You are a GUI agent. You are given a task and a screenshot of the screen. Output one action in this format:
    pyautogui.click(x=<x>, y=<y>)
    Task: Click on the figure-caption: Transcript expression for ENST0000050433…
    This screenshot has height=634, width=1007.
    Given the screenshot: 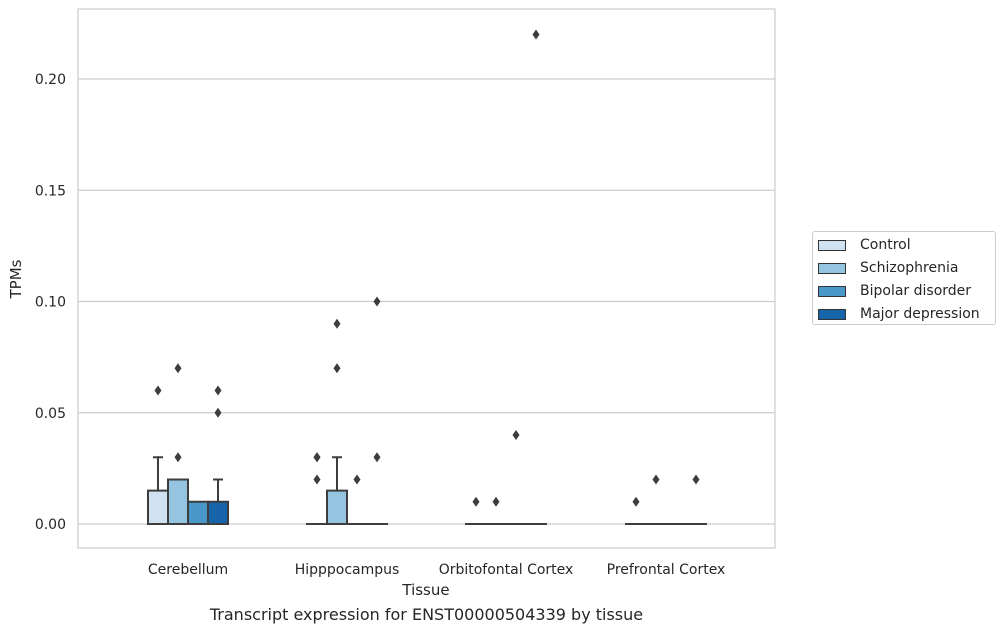 What is the action you would take?
    pyautogui.click(x=426, y=614)
    